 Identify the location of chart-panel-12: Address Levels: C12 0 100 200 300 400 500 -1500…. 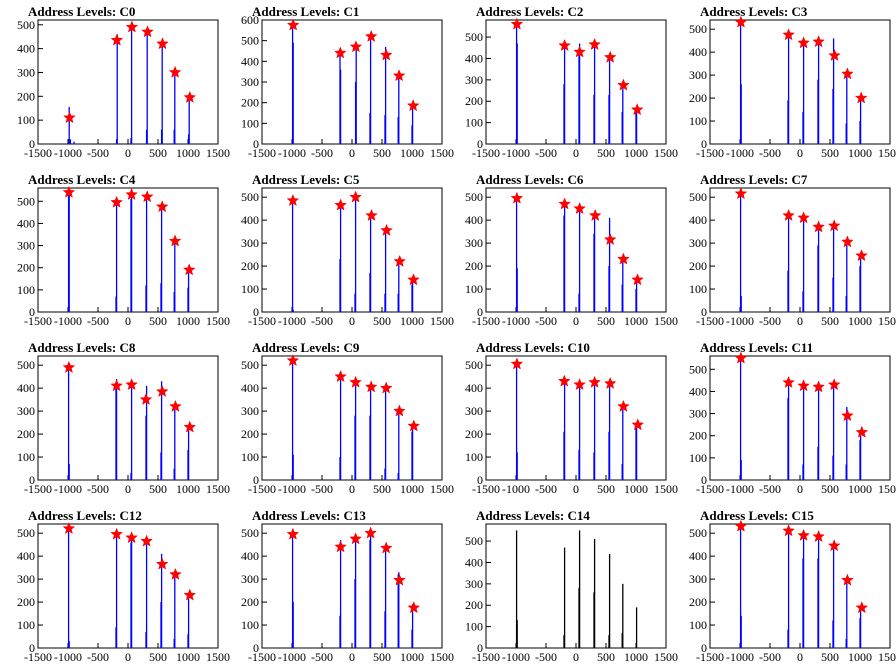
(115, 588).